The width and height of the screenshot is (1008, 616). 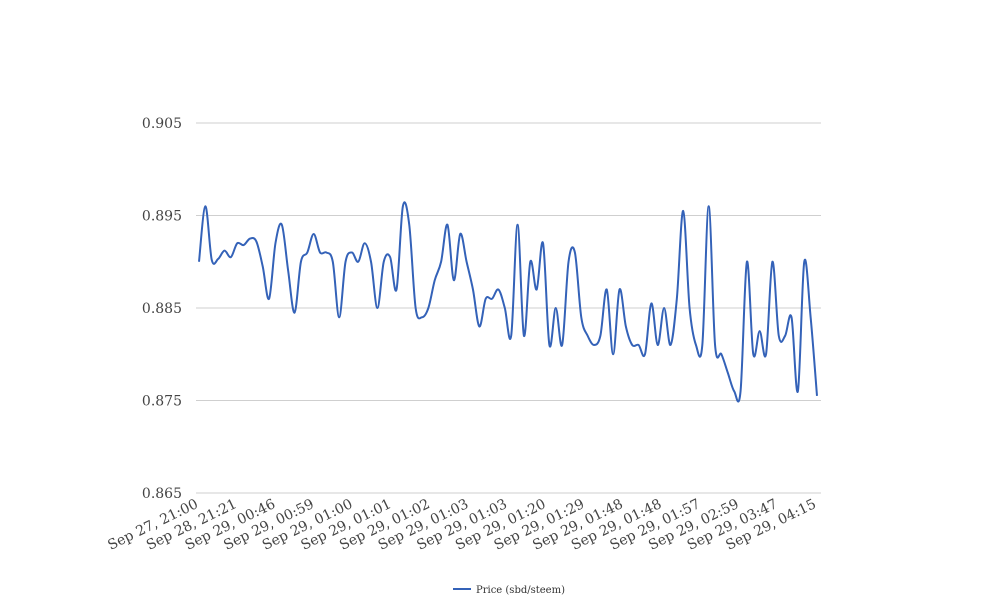 I want to click on y-tick-label: 0.885, so click(x=162, y=309).